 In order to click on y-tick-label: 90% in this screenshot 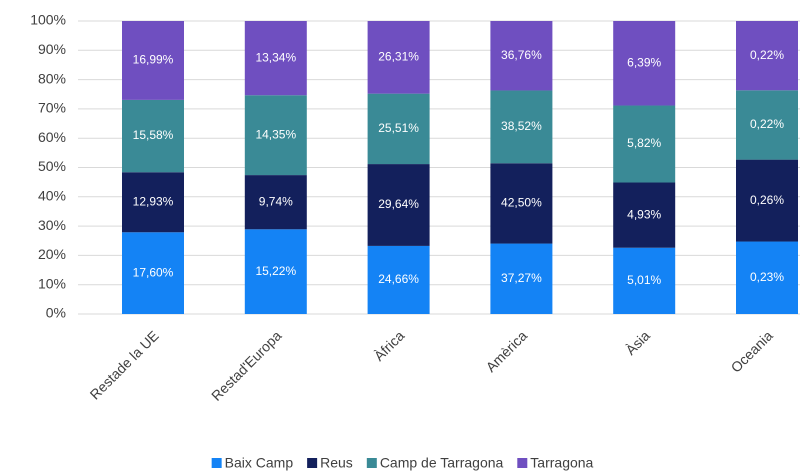, I will do `click(52, 49)`.